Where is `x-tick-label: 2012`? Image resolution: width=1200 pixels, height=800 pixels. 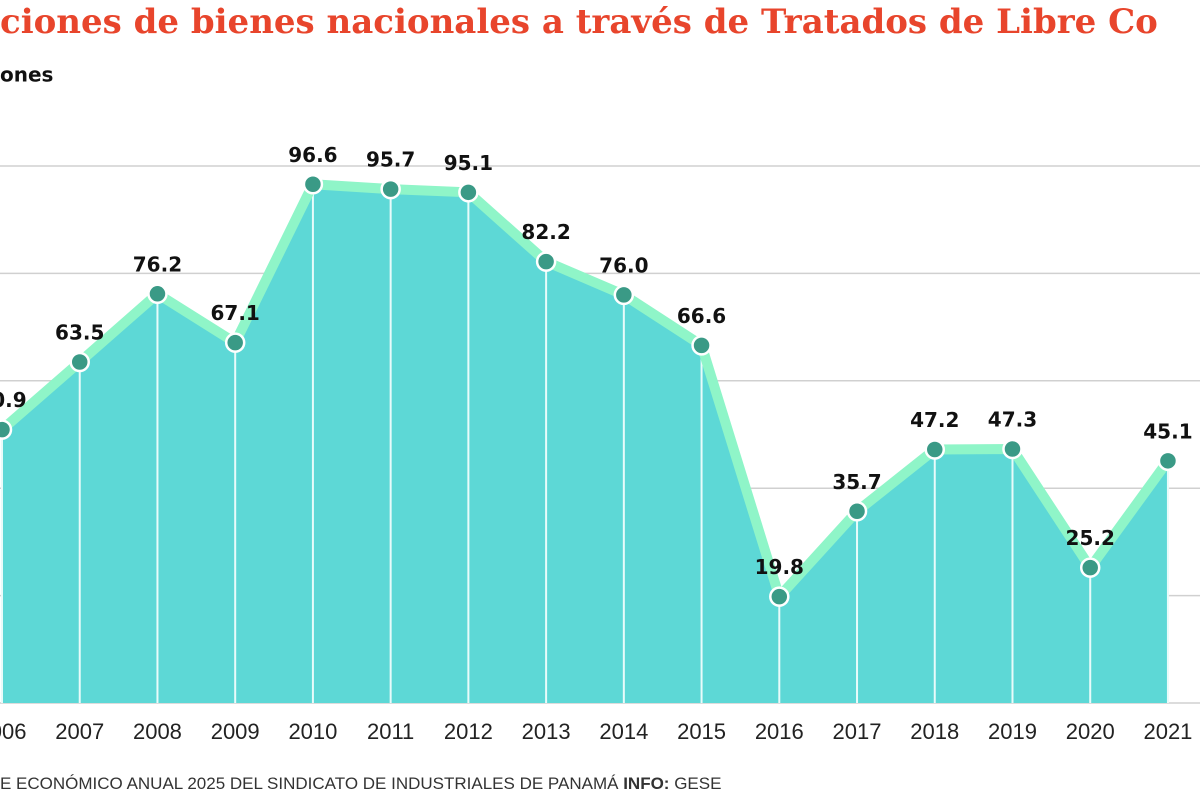
x-tick-label: 2012 is located at coordinates (468, 731).